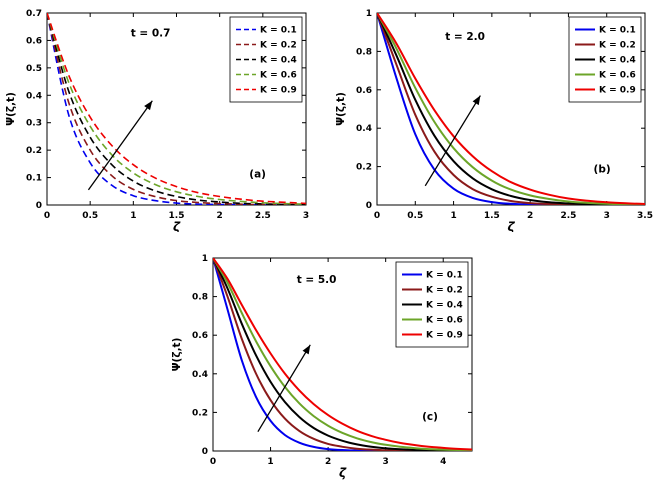 The image size is (654, 484). Describe the element at coordinates (602, 169) in the screenshot. I see `panel-label: (b)` at that location.